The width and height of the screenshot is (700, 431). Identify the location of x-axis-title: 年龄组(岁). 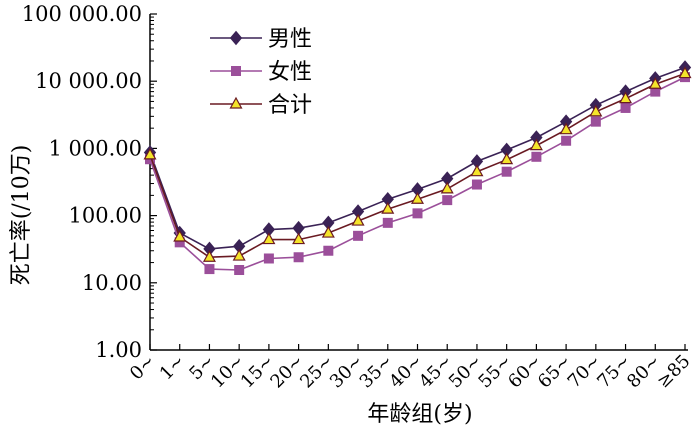
(419, 414).